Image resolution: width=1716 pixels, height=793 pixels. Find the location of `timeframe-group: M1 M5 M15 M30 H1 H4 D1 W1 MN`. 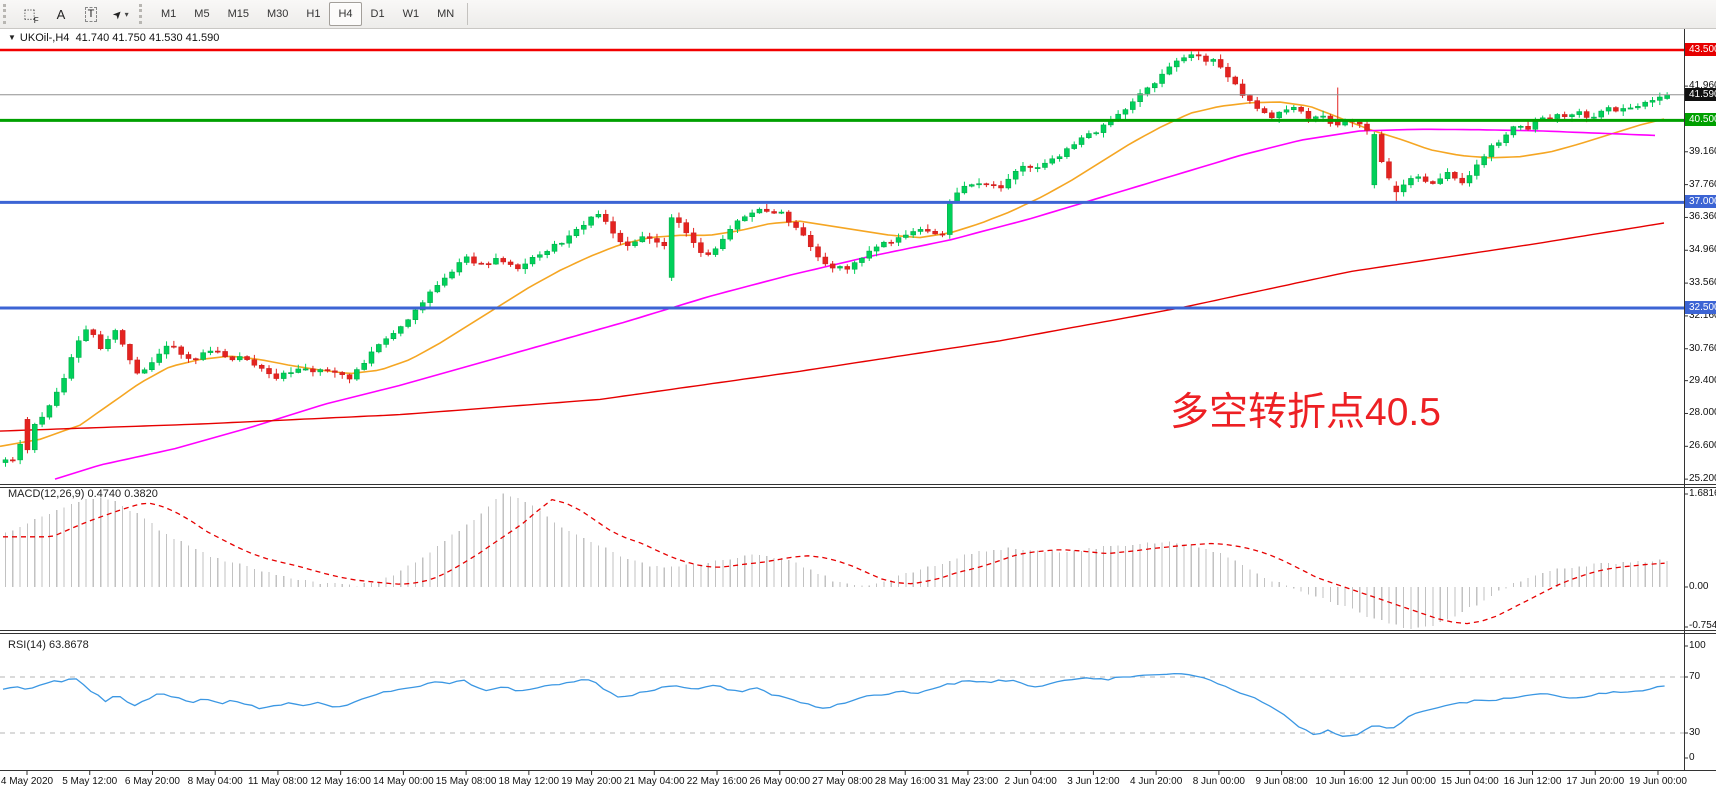

timeframe-group: M1 M5 M15 M30 H1 H4 D1 W1 MN is located at coordinates (307, 14).